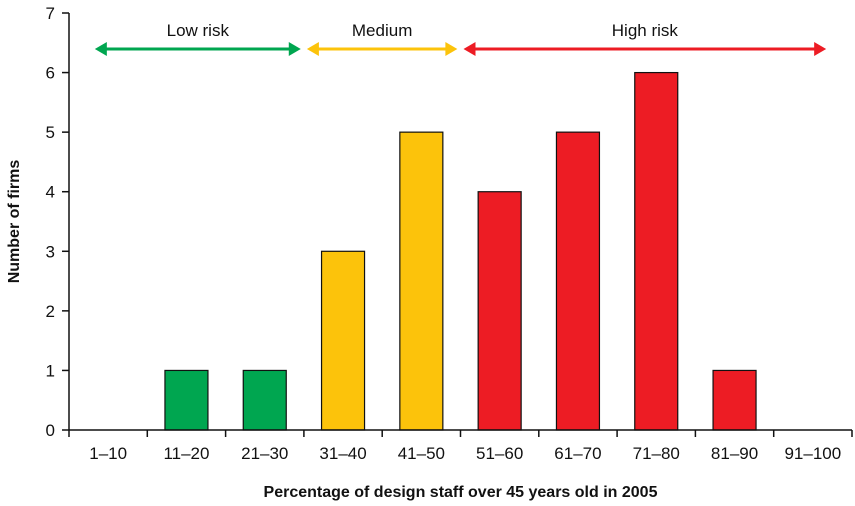  Describe the element at coordinates (499, 311) in the screenshot. I see `bar-51–60` at that location.